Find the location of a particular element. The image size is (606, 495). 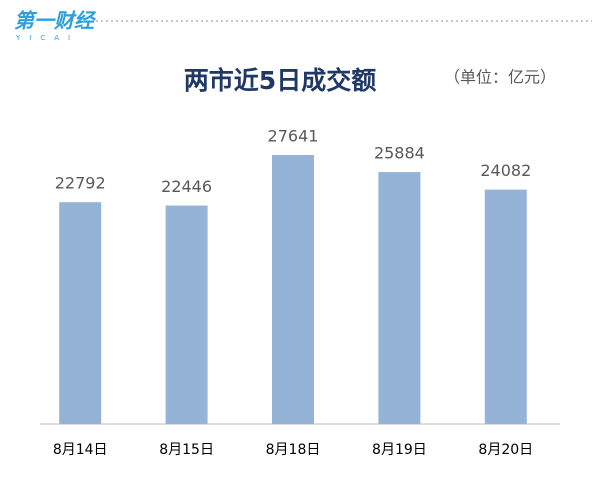

x-tick-label: 8月19日 is located at coordinates (399, 450).